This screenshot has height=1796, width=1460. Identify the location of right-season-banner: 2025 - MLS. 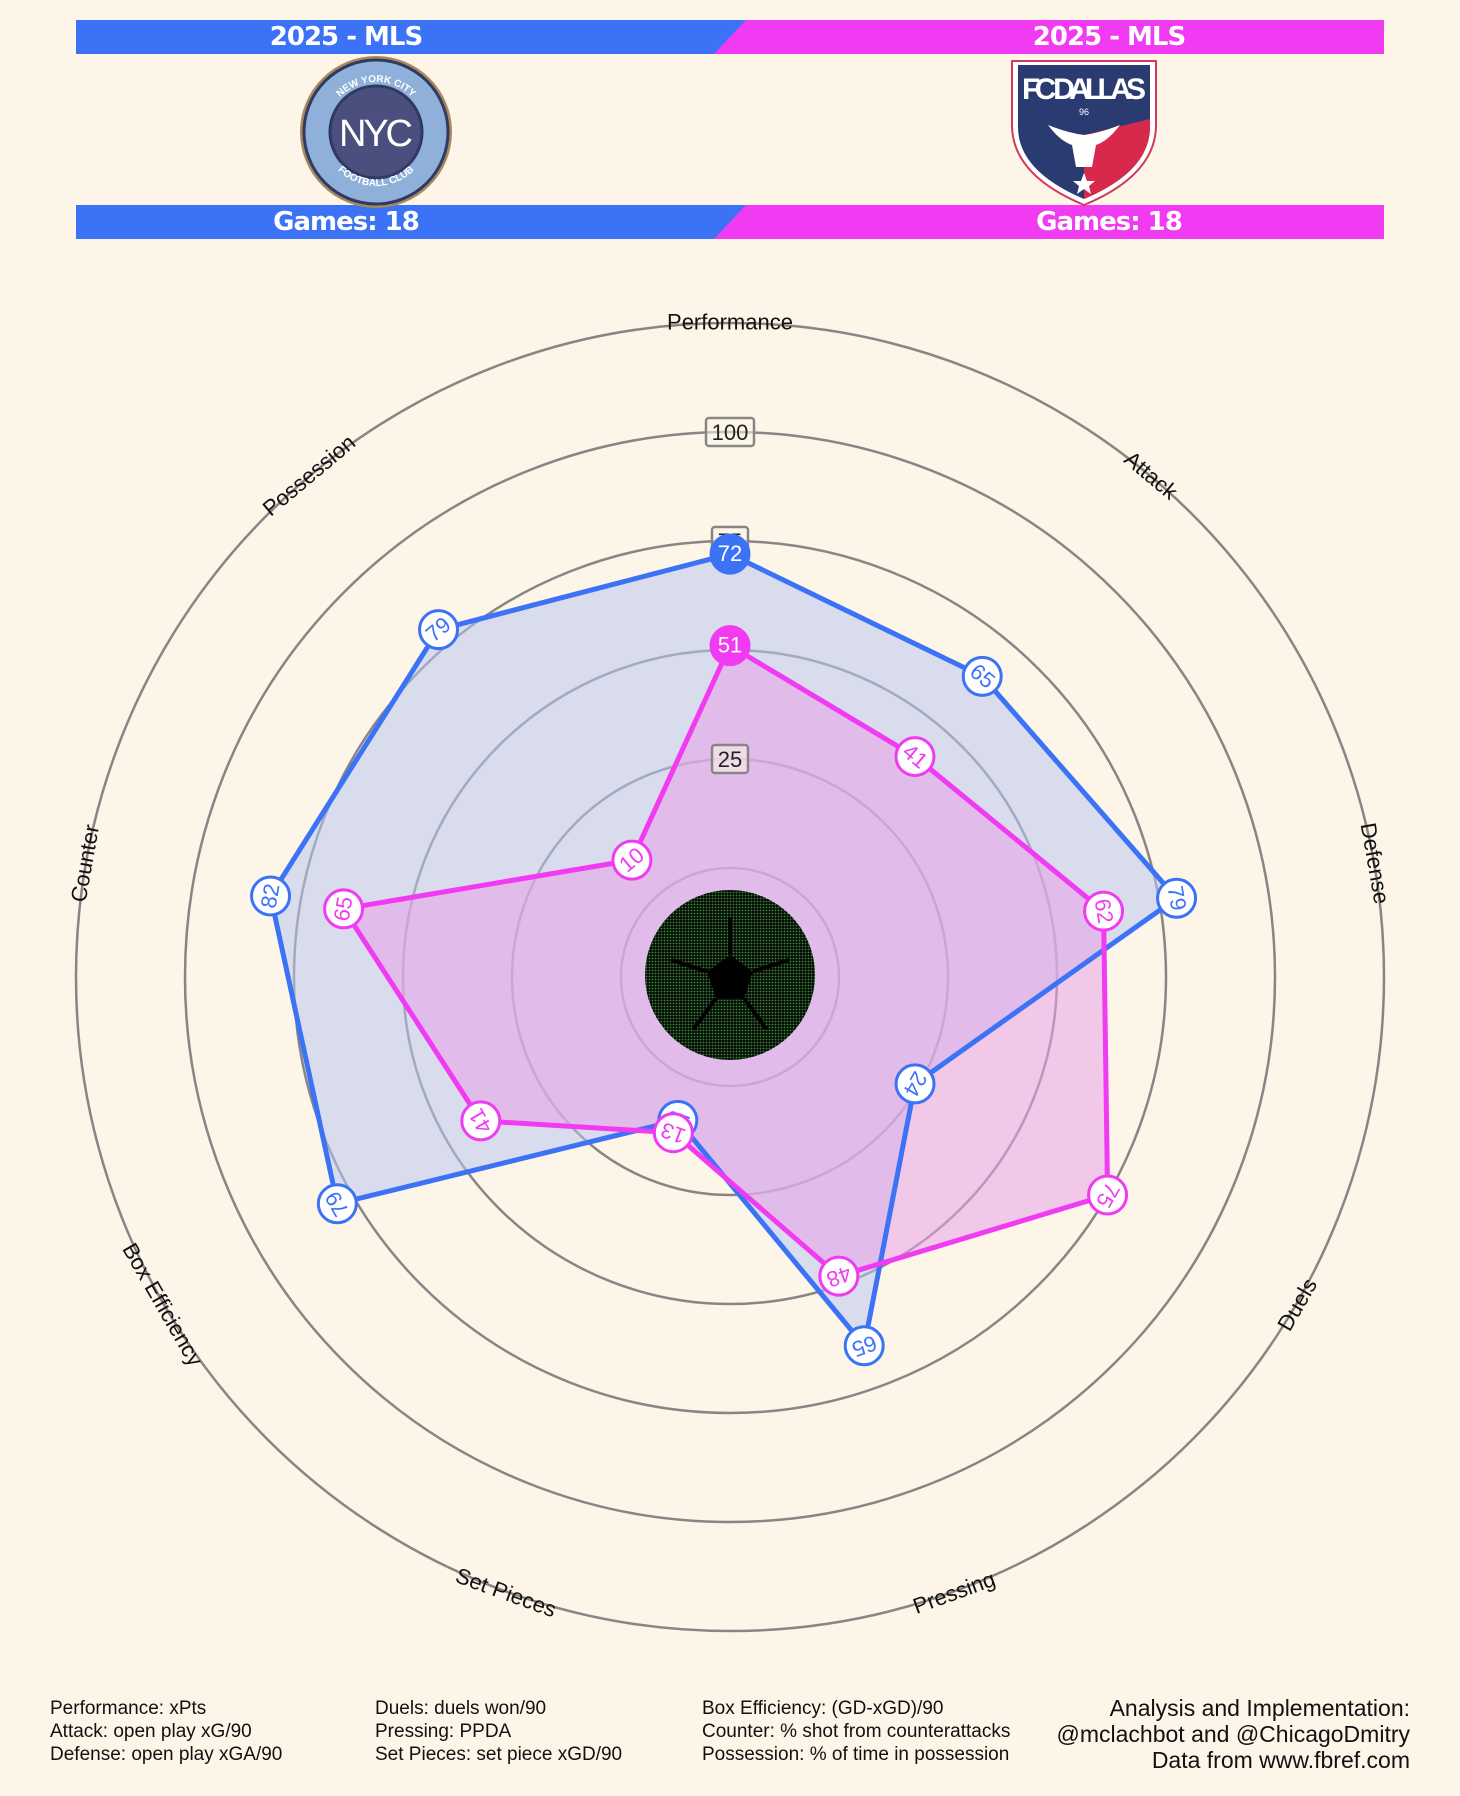
(1049, 37).